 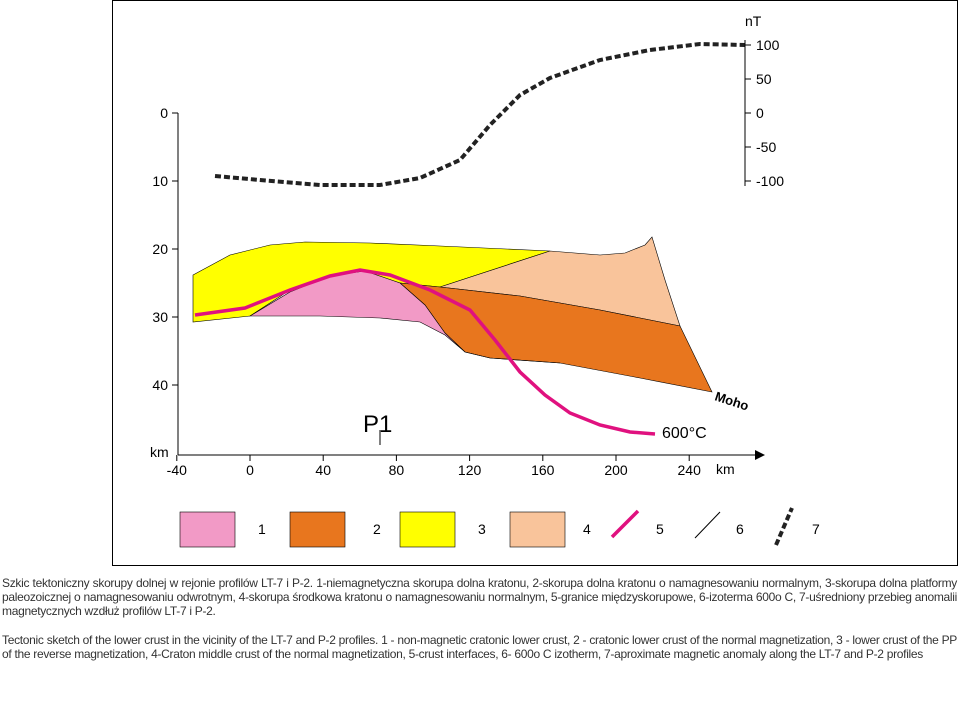 What do you see at coordinates (760, 113) in the screenshot?
I see `anomaly-tick-label: 0` at bounding box center [760, 113].